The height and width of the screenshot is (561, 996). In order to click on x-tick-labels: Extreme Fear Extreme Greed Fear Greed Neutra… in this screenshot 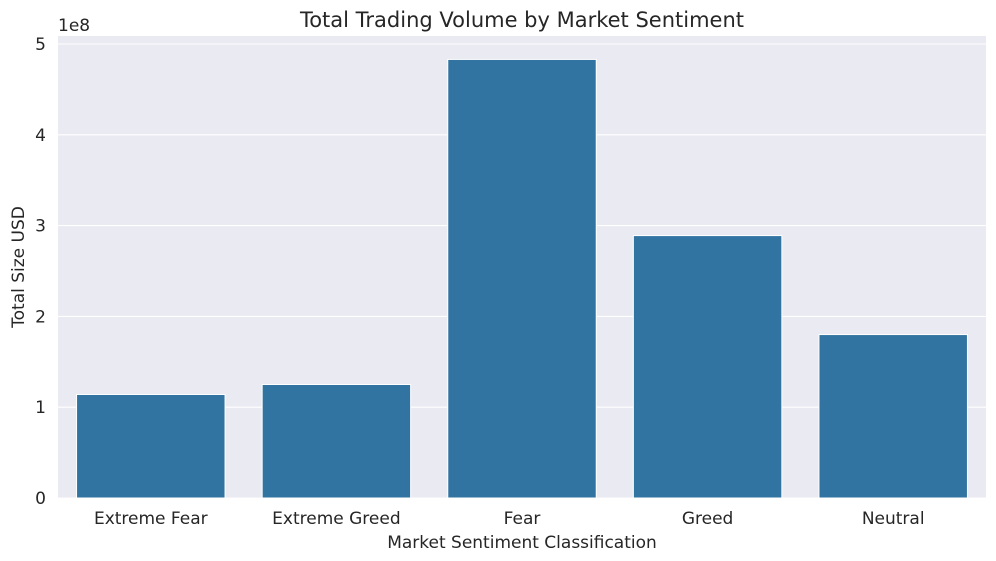, I will do `click(509, 519)`.